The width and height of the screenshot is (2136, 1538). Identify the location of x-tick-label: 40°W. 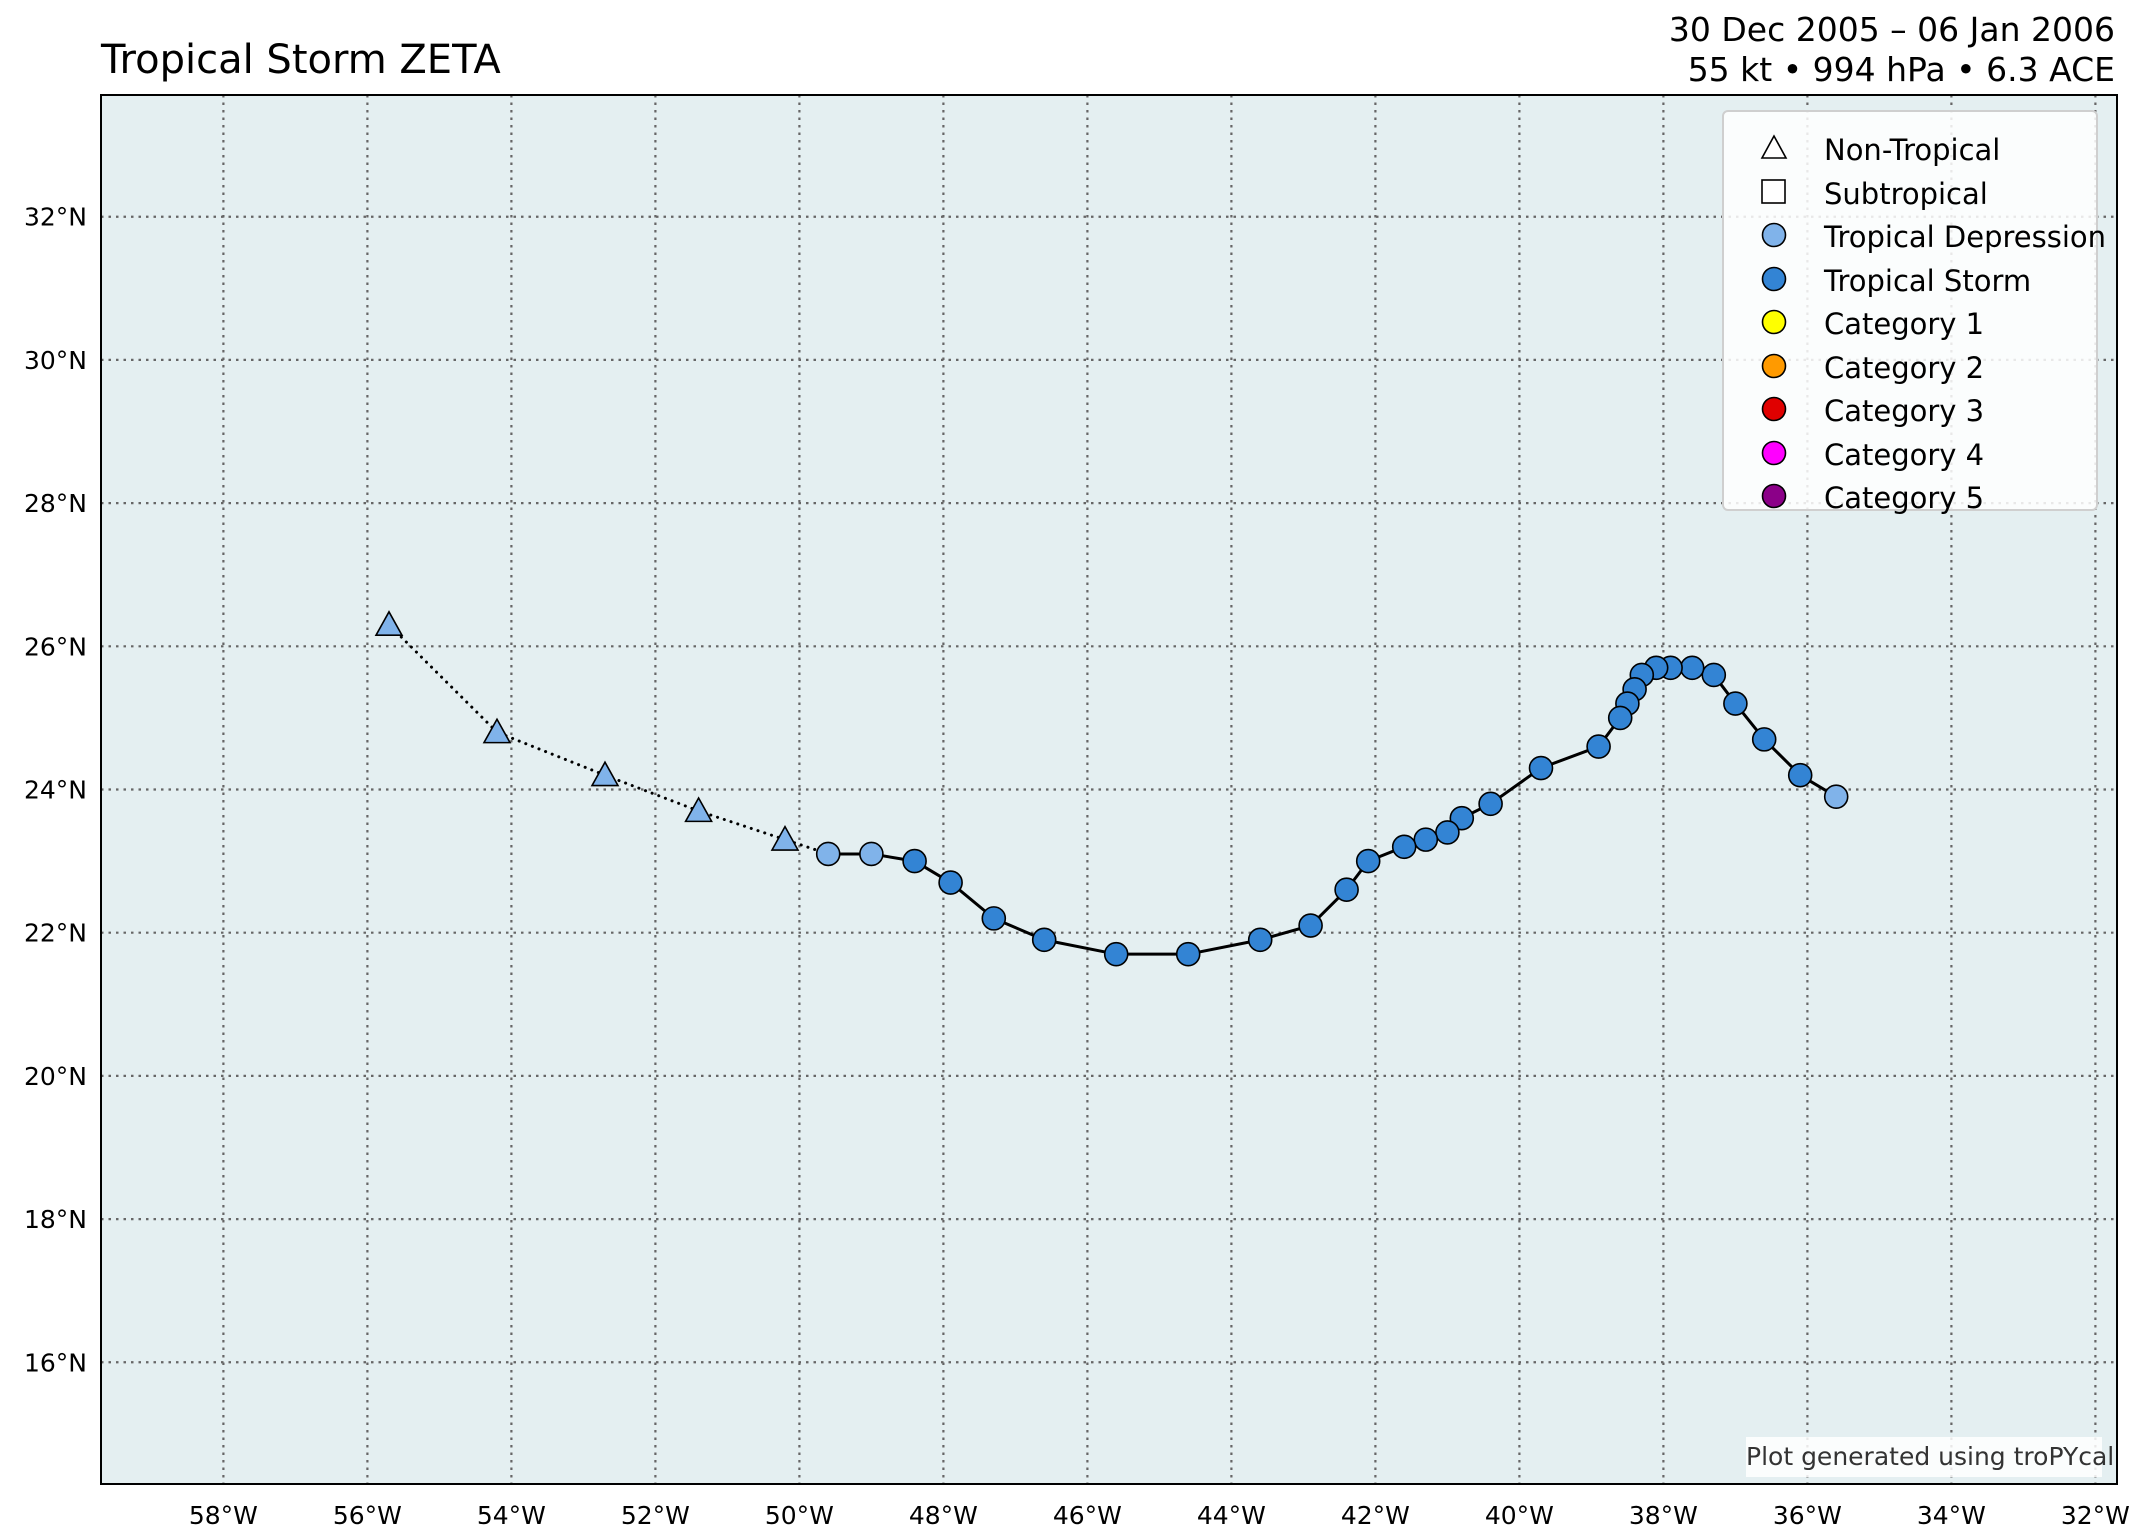
(1519, 1515).